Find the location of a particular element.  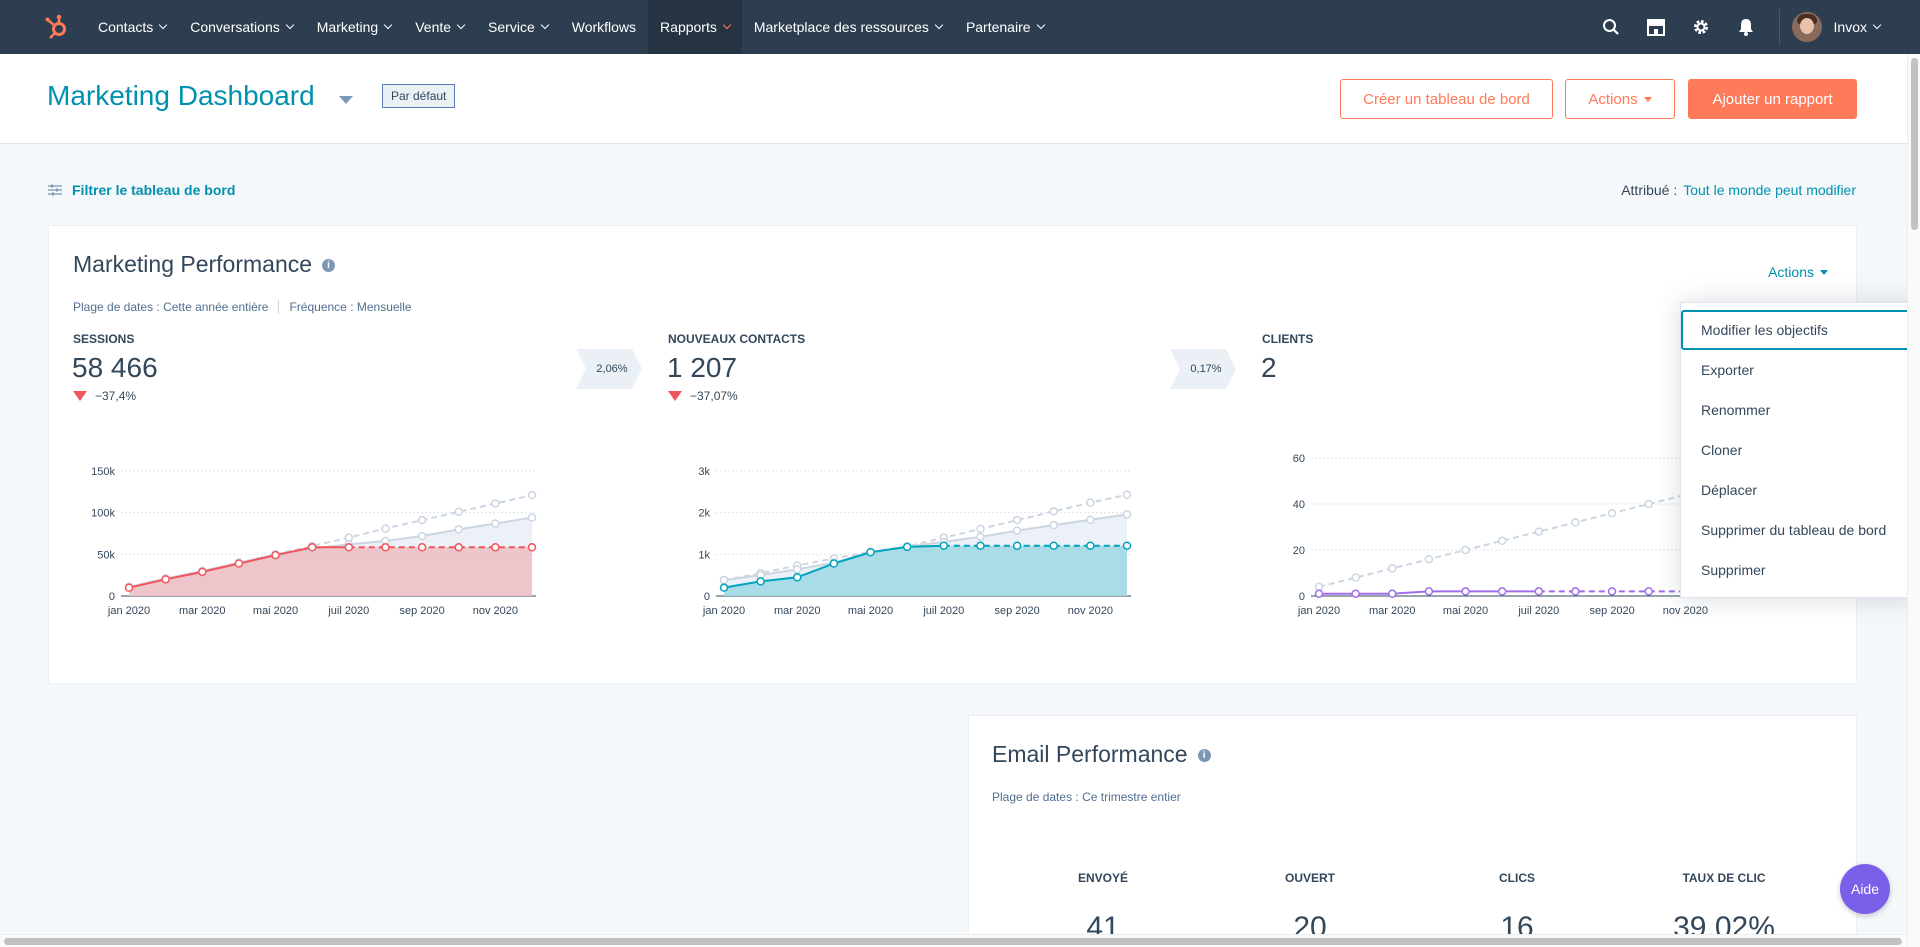

nav-item-vente: Vente is located at coordinates (439, 27).